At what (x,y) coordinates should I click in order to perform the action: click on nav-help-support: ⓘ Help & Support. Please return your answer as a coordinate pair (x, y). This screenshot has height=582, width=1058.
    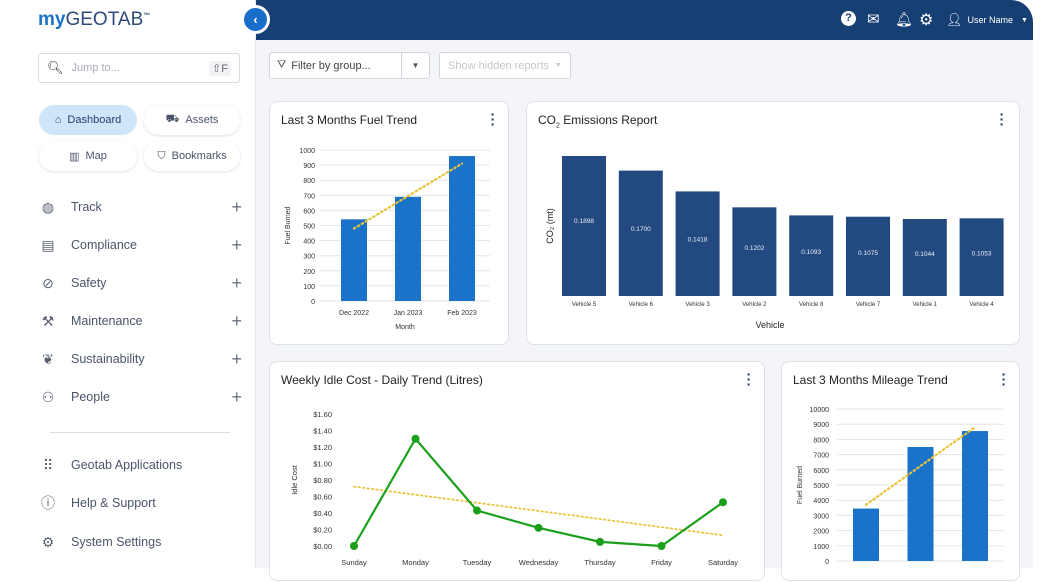
    Looking at the image, I should click on (140, 503).